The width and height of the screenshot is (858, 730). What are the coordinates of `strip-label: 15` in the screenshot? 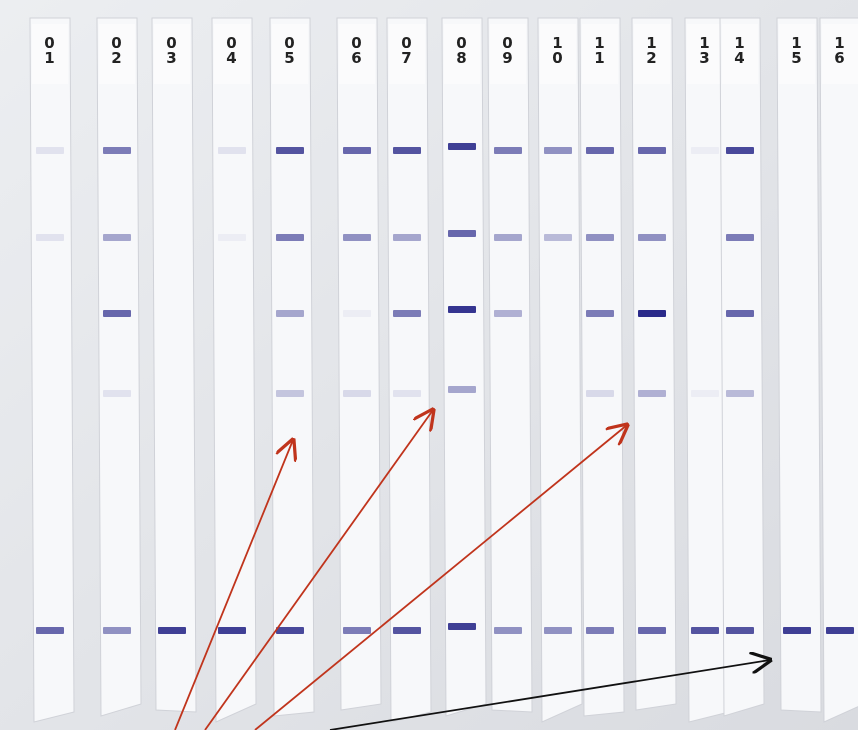 It's located at (796, 50).